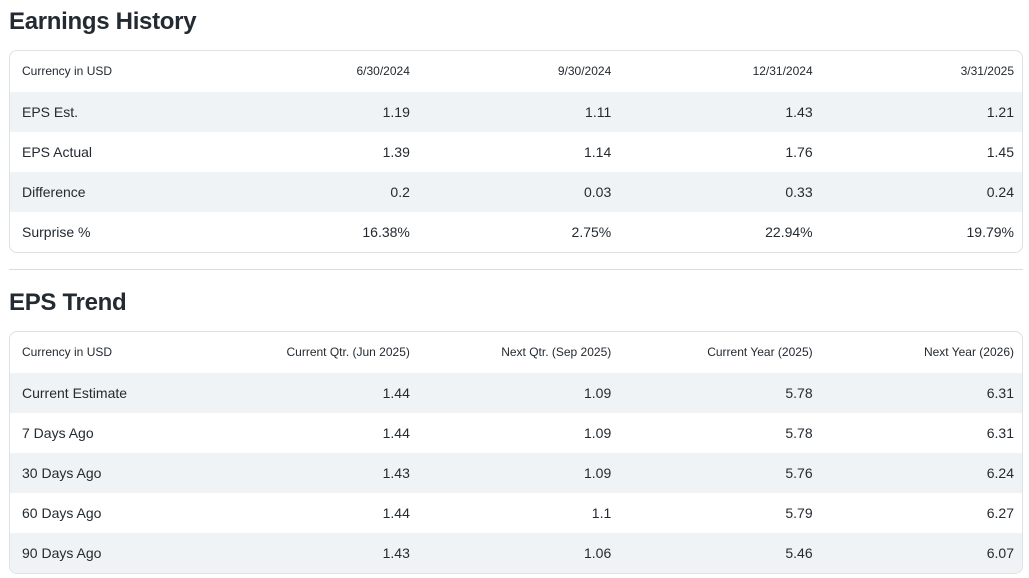  What do you see at coordinates (1000, 111) in the screenshot?
I see `cell-value: 1.21` at bounding box center [1000, 111].